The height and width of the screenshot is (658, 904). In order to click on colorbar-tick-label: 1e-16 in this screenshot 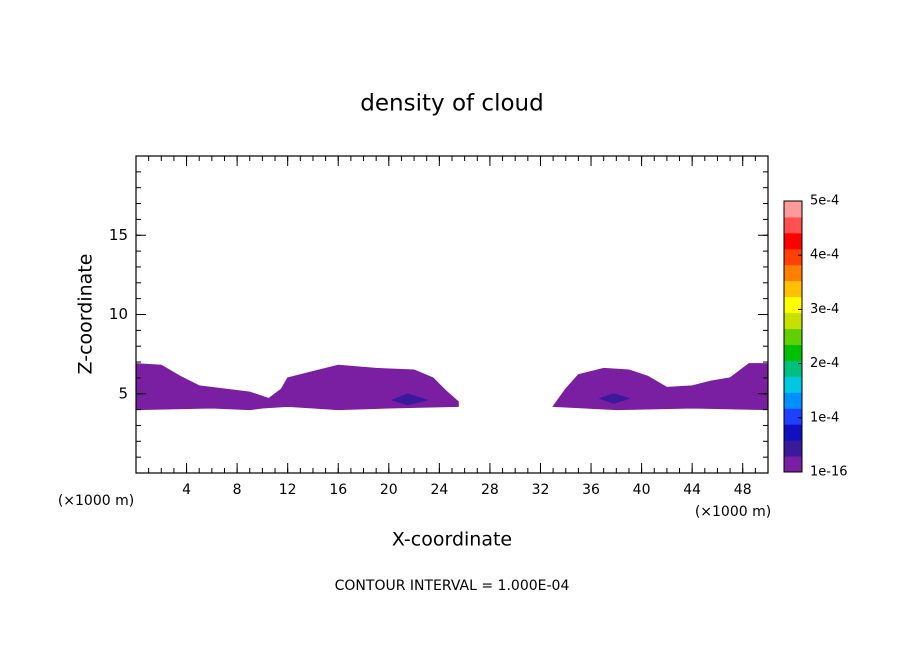, I will do `click(829, 472)`.